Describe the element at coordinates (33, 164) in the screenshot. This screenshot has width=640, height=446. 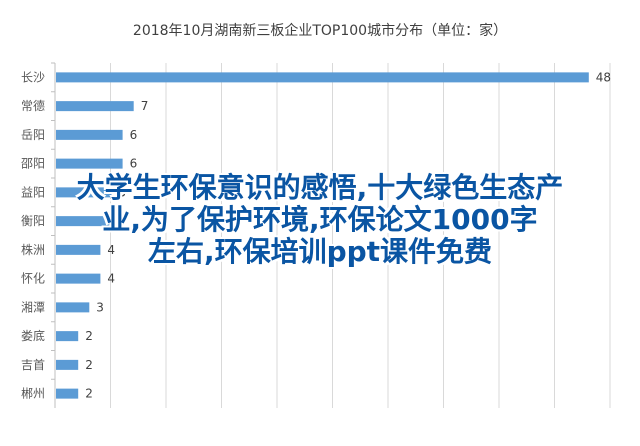
I see `category-tick-label: 邵阳` at that location.